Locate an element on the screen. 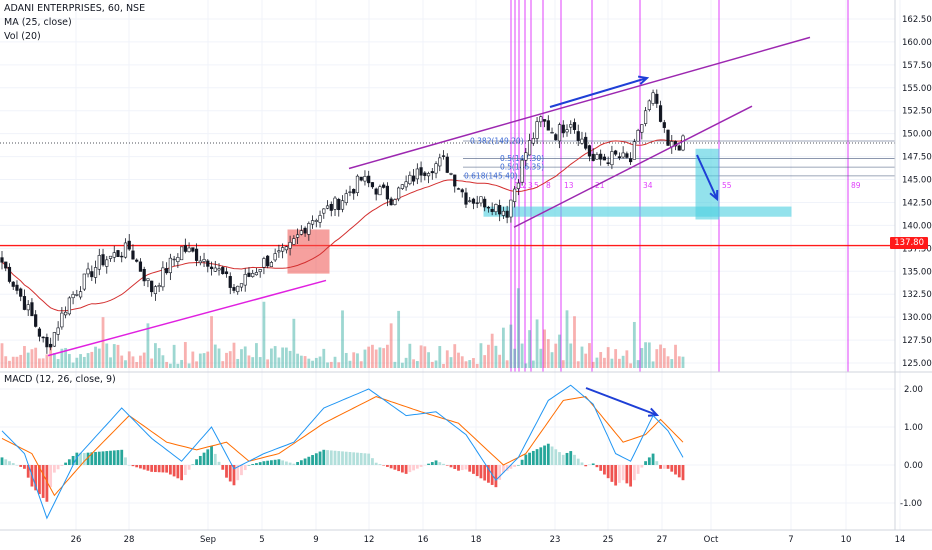 This screenshot has height=550, width=932. fib-time-label: 55 is located at coordinates (727, 185).